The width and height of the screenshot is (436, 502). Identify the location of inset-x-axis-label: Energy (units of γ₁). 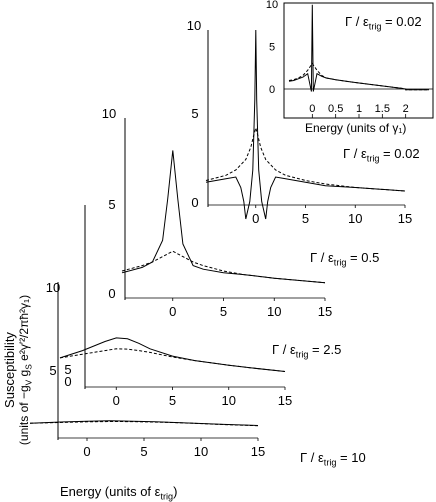
(355, 128).